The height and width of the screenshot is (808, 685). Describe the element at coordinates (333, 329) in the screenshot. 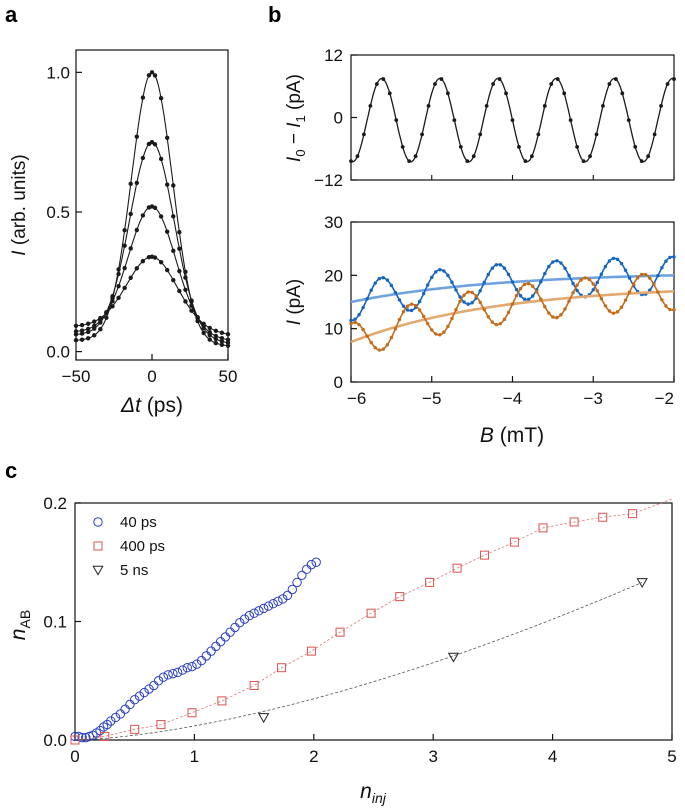

I see `panel-b-bottom-ytick-label: 10` at that location.